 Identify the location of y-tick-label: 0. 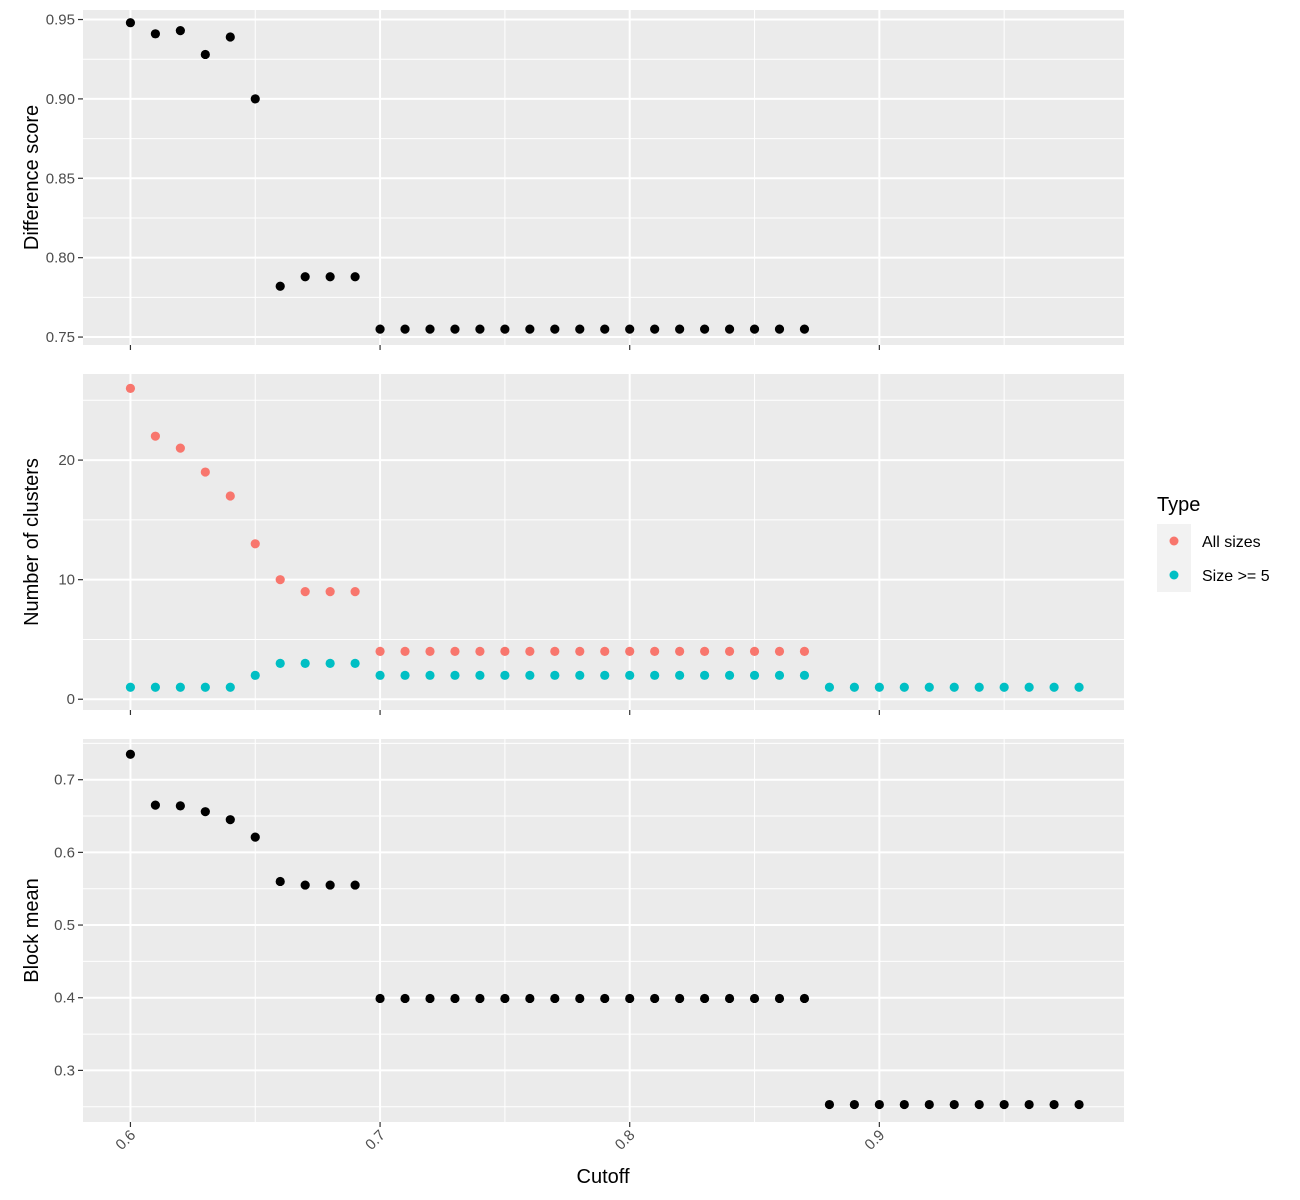
(71, 699).